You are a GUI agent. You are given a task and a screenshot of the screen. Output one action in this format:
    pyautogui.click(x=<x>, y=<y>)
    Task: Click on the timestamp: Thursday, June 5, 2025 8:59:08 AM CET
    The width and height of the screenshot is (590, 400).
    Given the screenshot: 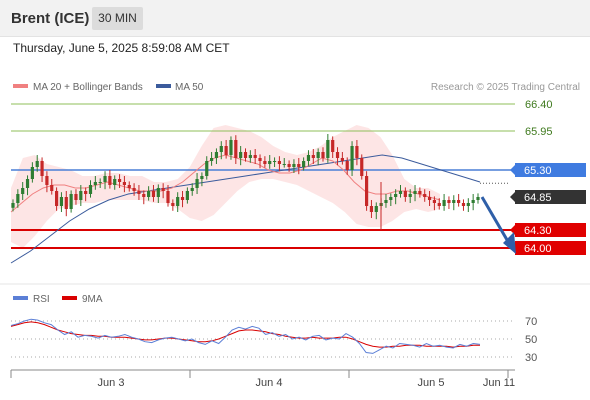 What is the action you would take?
    pyautogui.click(x=121, y=48)
    